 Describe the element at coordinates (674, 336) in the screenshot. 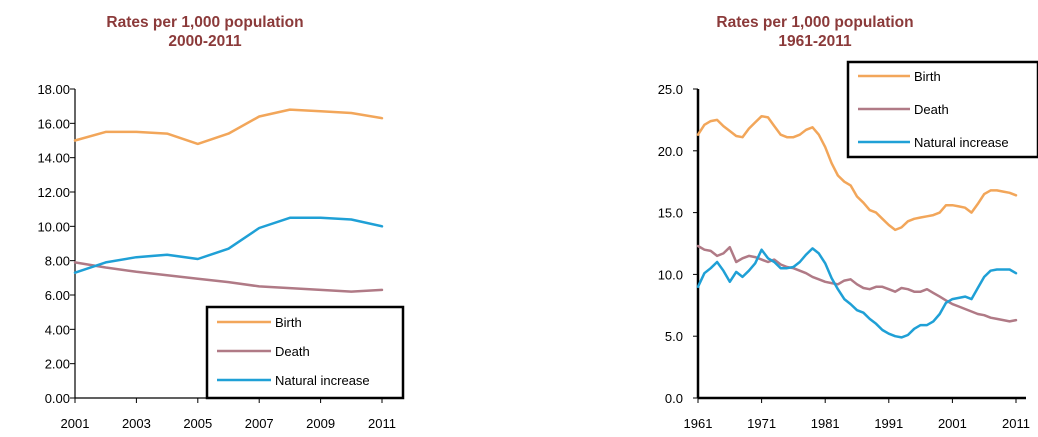

I see `chart2-y-tick-label: 5.0` at that location.